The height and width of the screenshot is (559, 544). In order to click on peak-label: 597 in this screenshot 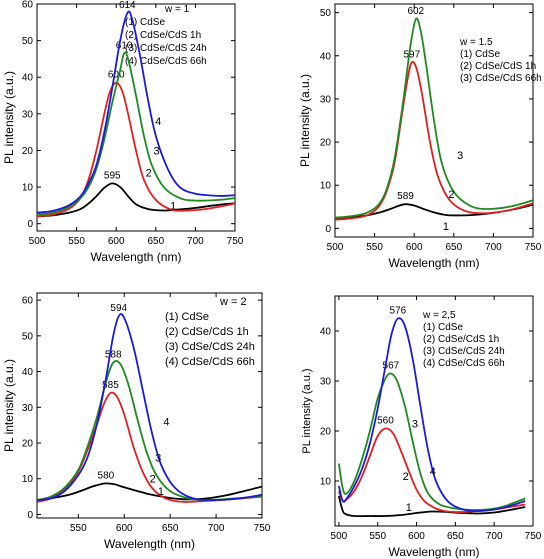, I will do `click(411, 54)`.